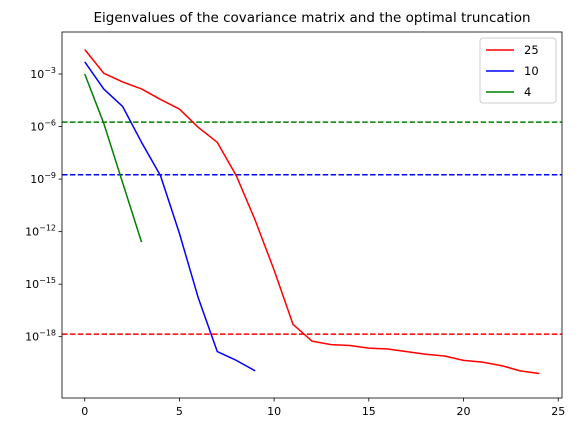 The image size is (587, 433). I want to click on y-tick-label: 10⁻¹⁵, so click(40, 283).